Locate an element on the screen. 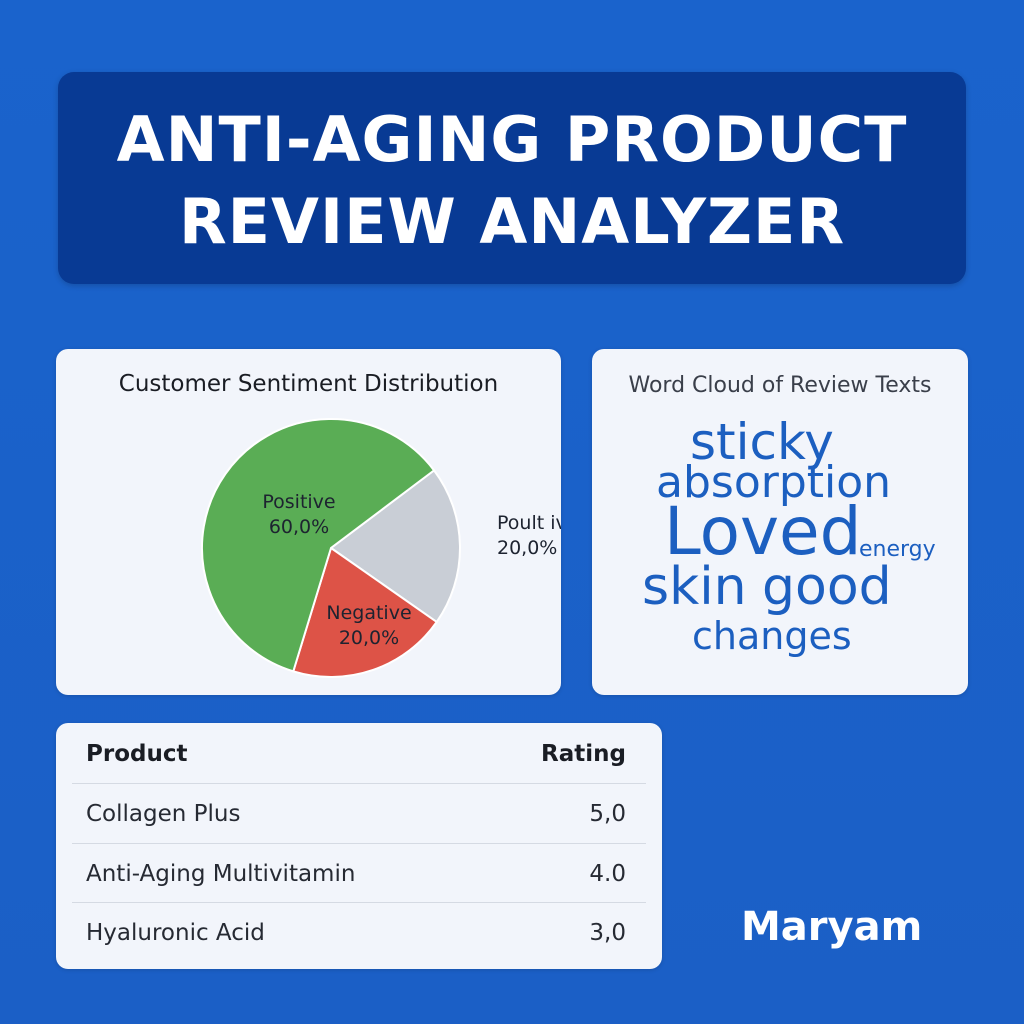 The width and height of the screenshot is (1024, 1024). sentiment-pie-chart: Positive 60,0% Poult ive 20,0% Negative 20,0% is located at coordinates (381, 548).